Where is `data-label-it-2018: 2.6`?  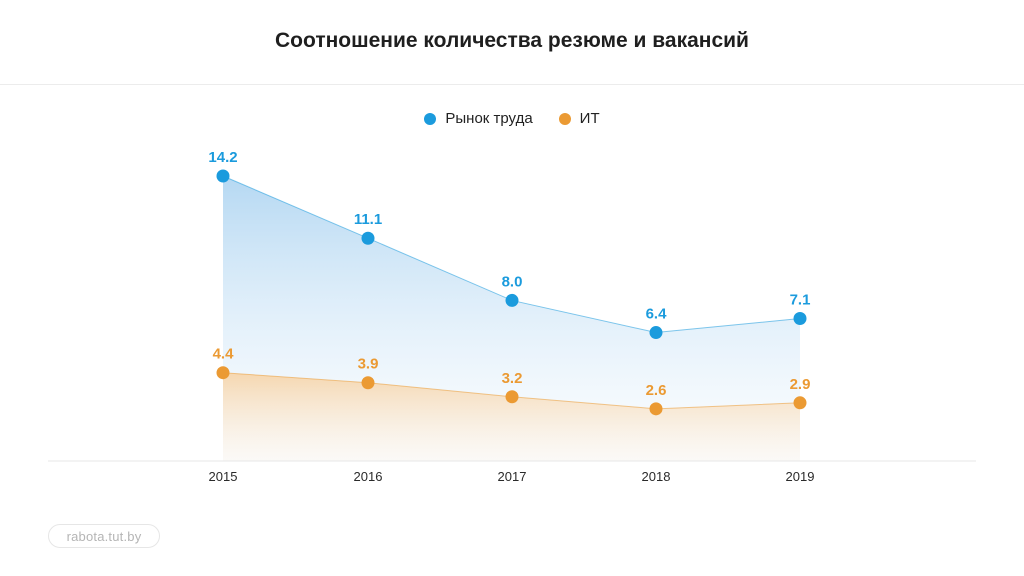
data-label-it-2018: 2.6 is located at coordinates (656, 390).